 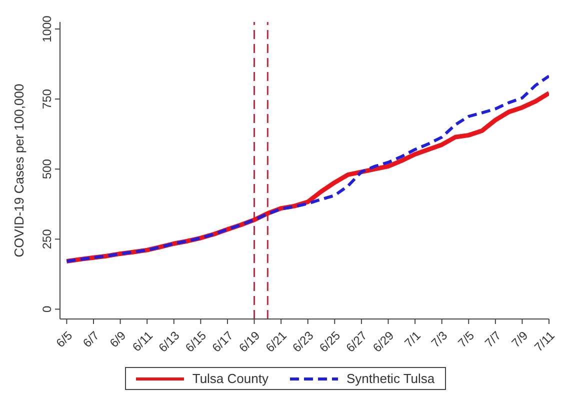 What do you see at coordinates (439, 339) in the screenshot?
I see `x-tick-label: 7/3` at bounding box center [439, 339].